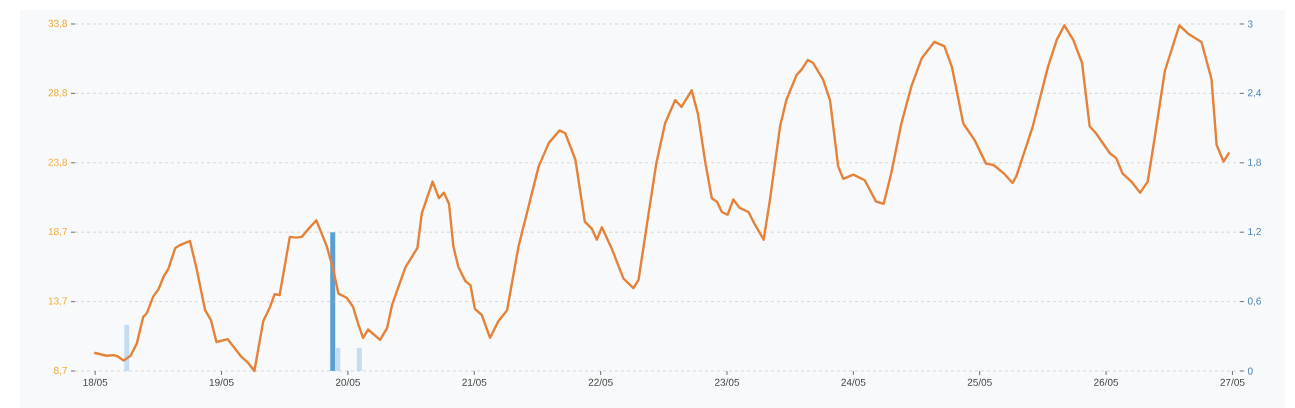 The height and width of the screenshot is (408, 1295). Describe the element at coordinates (57, 301) in the screenshot. I see `y-tick-label: 13,7` at that location.